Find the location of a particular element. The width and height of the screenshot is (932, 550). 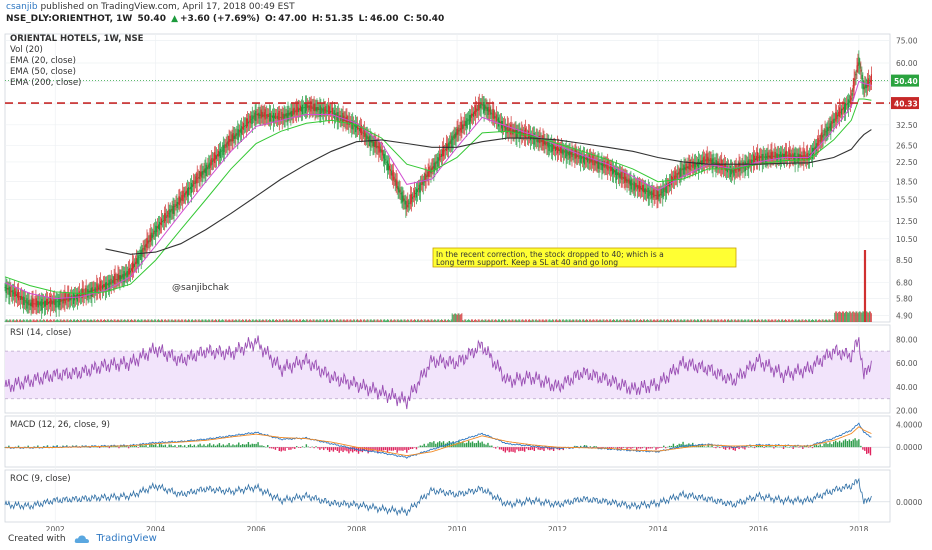

author-link: csanjib is located at coordinates (22, 7).